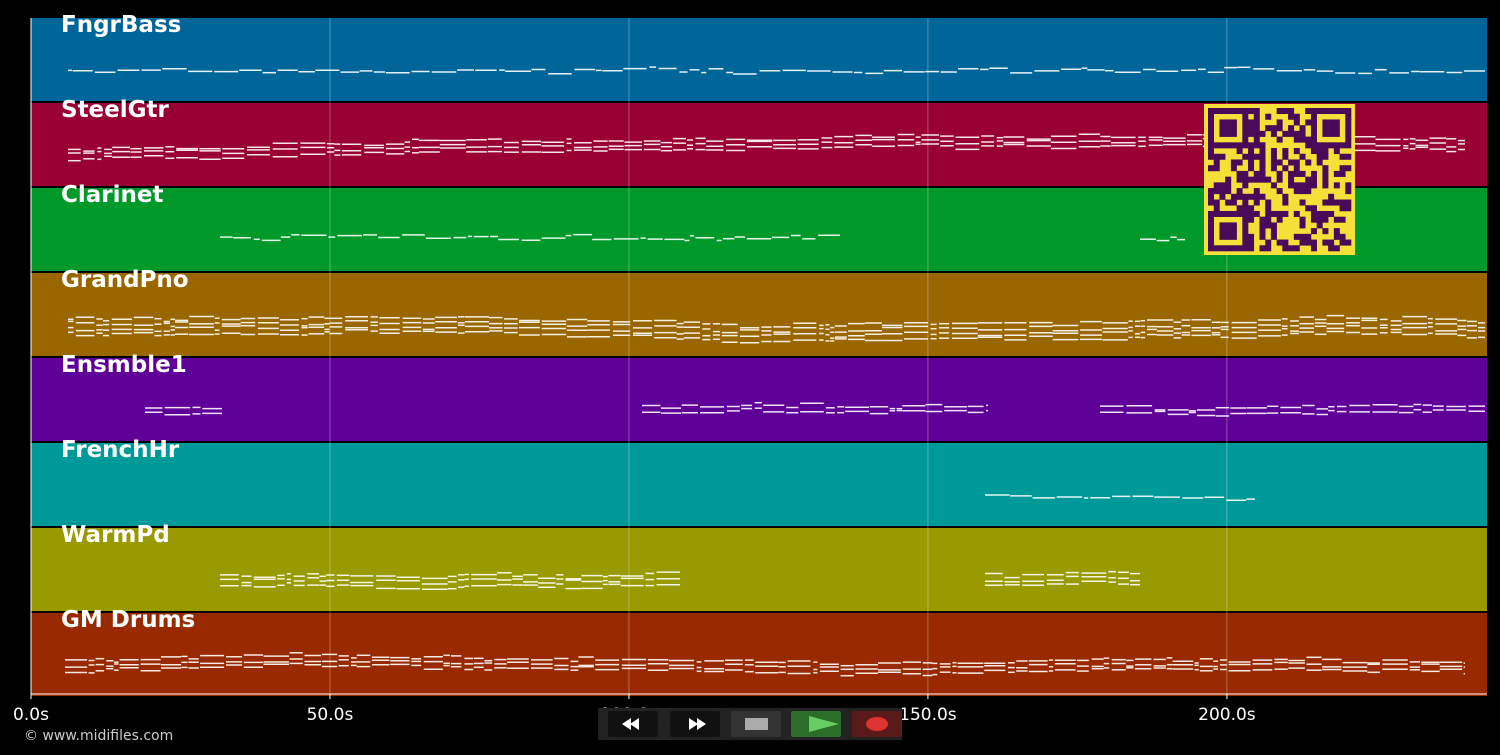 The height and width of the screenshot is (755, 1500). Describe the element at coordinates (120, 450) in the screenshot. I see `track-label: FrenchHr` at that location.